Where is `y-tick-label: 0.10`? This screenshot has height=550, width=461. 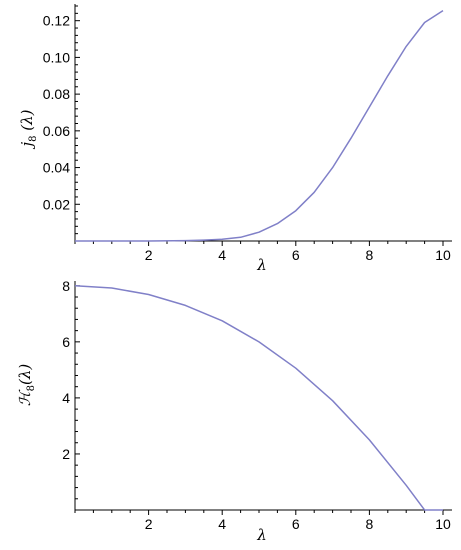
y-tick-label: 0.10 is located at coordinates (56, 57).